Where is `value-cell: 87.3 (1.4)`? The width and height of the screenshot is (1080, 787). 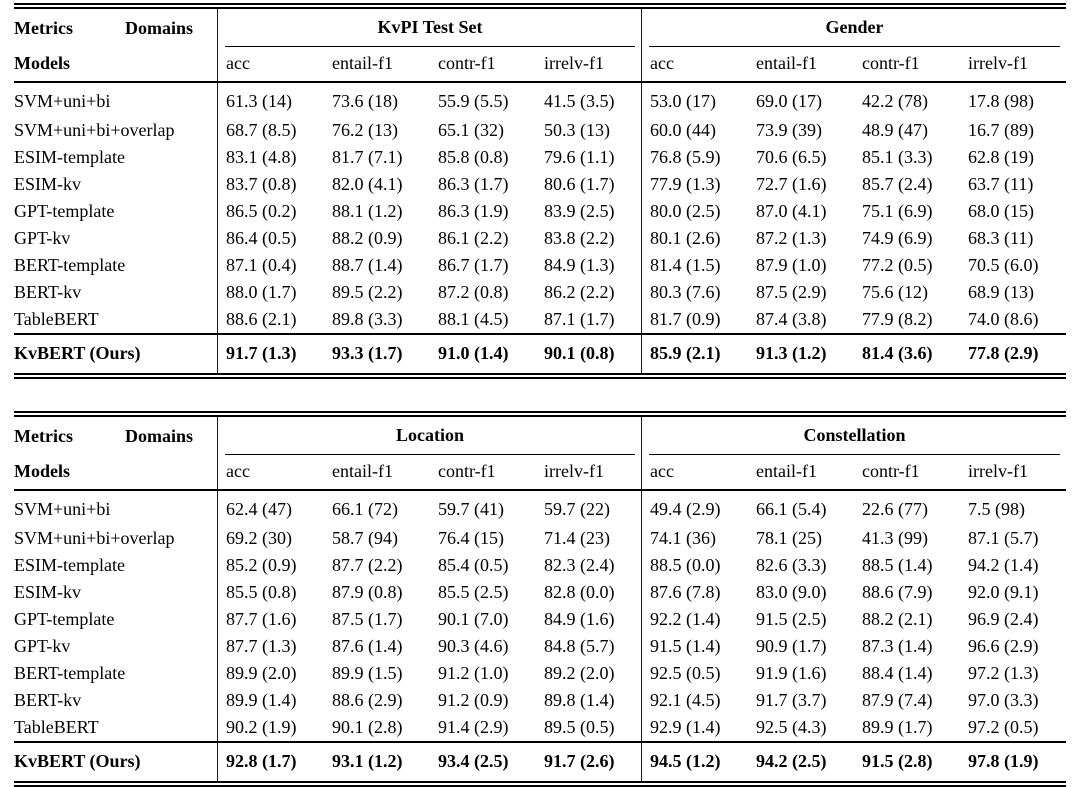 value-cell: 87.3 (1.4) is located at coordinates (897, 645).